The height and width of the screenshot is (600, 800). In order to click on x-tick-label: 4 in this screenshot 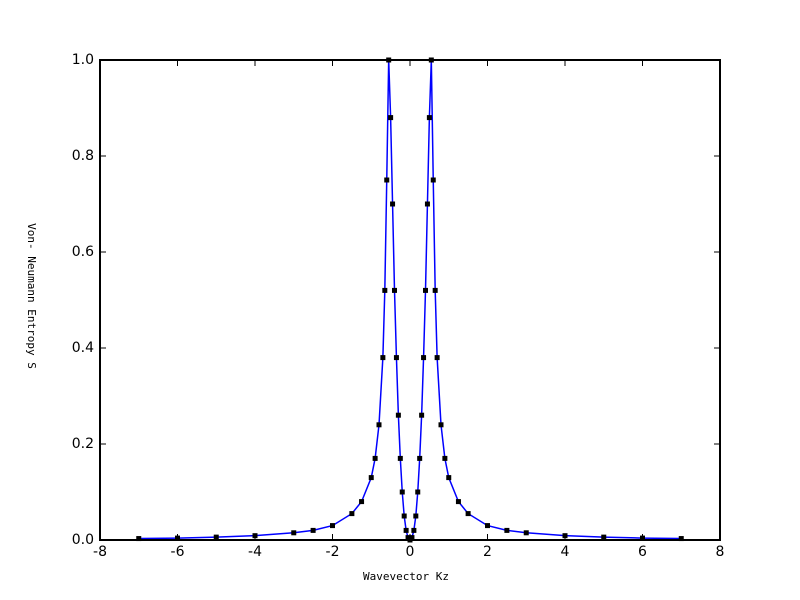, I will do `click(565, 552)`.